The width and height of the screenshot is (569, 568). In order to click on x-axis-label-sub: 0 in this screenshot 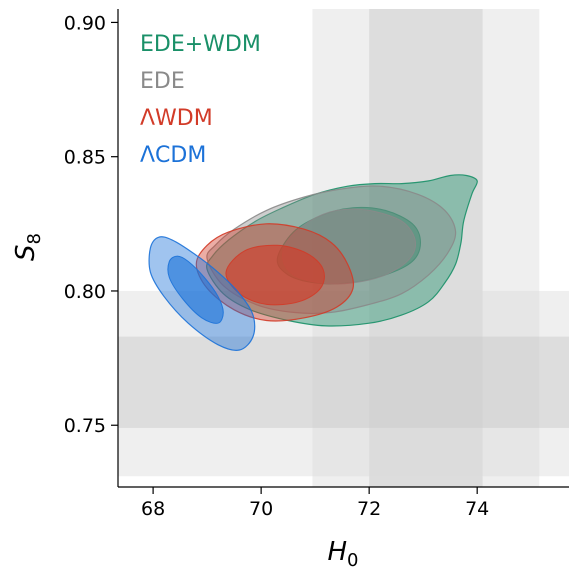, I will do `click(352, 559)`.